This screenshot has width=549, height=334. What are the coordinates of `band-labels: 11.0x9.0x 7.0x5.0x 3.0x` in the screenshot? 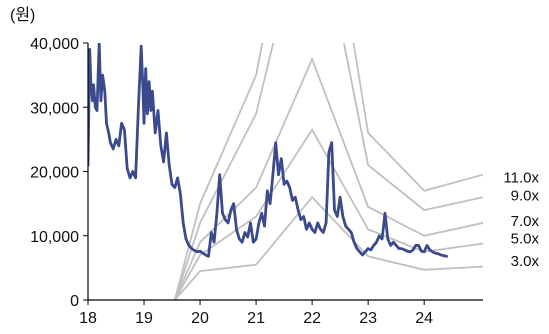 It's located at (521, 219).